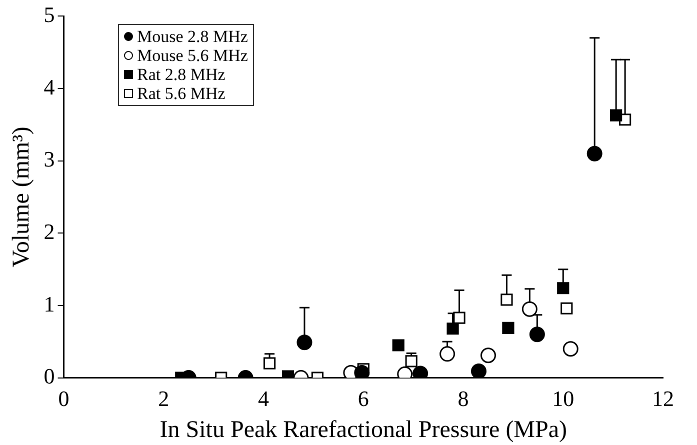 The height and width of the screenshot is (445, 697). What do you see at coordinates (21, 197) in the screenshot?
I see `y-axis-title: Volume (mm³)` at bounding box center [21, 197].